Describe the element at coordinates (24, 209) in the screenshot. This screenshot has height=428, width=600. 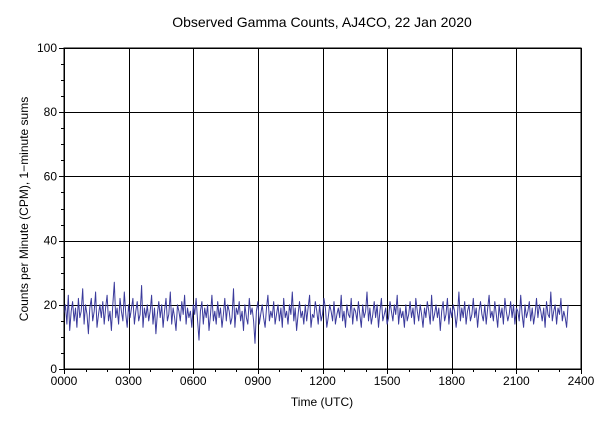
I see `y-axis-label: Counts per Minute (CPM), 1−minute sums` at that location.